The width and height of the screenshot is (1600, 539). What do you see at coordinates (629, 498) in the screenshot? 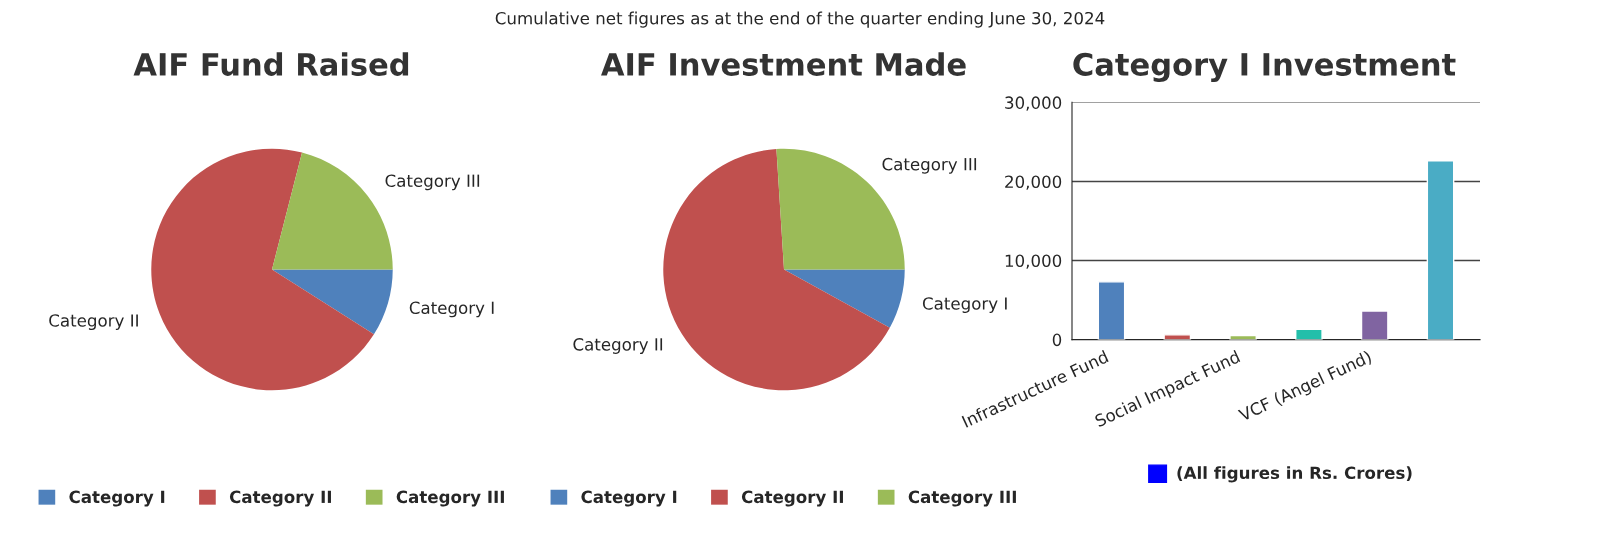
I see `category-label: Category I` at bounding box center [629, 498].